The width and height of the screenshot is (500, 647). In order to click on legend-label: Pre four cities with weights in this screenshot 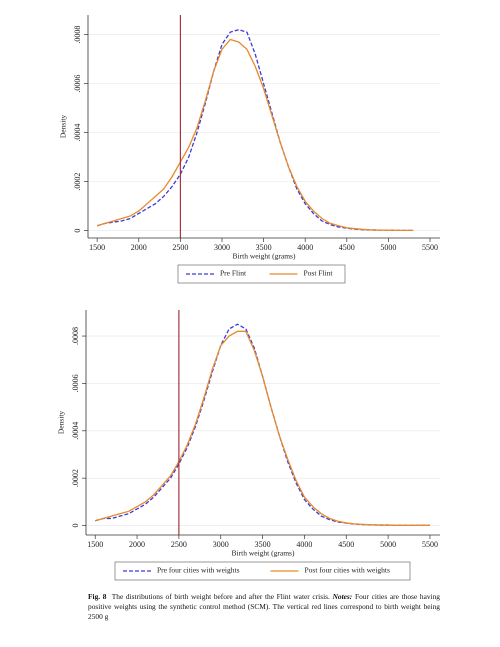, I will do `click(198, 570)`.